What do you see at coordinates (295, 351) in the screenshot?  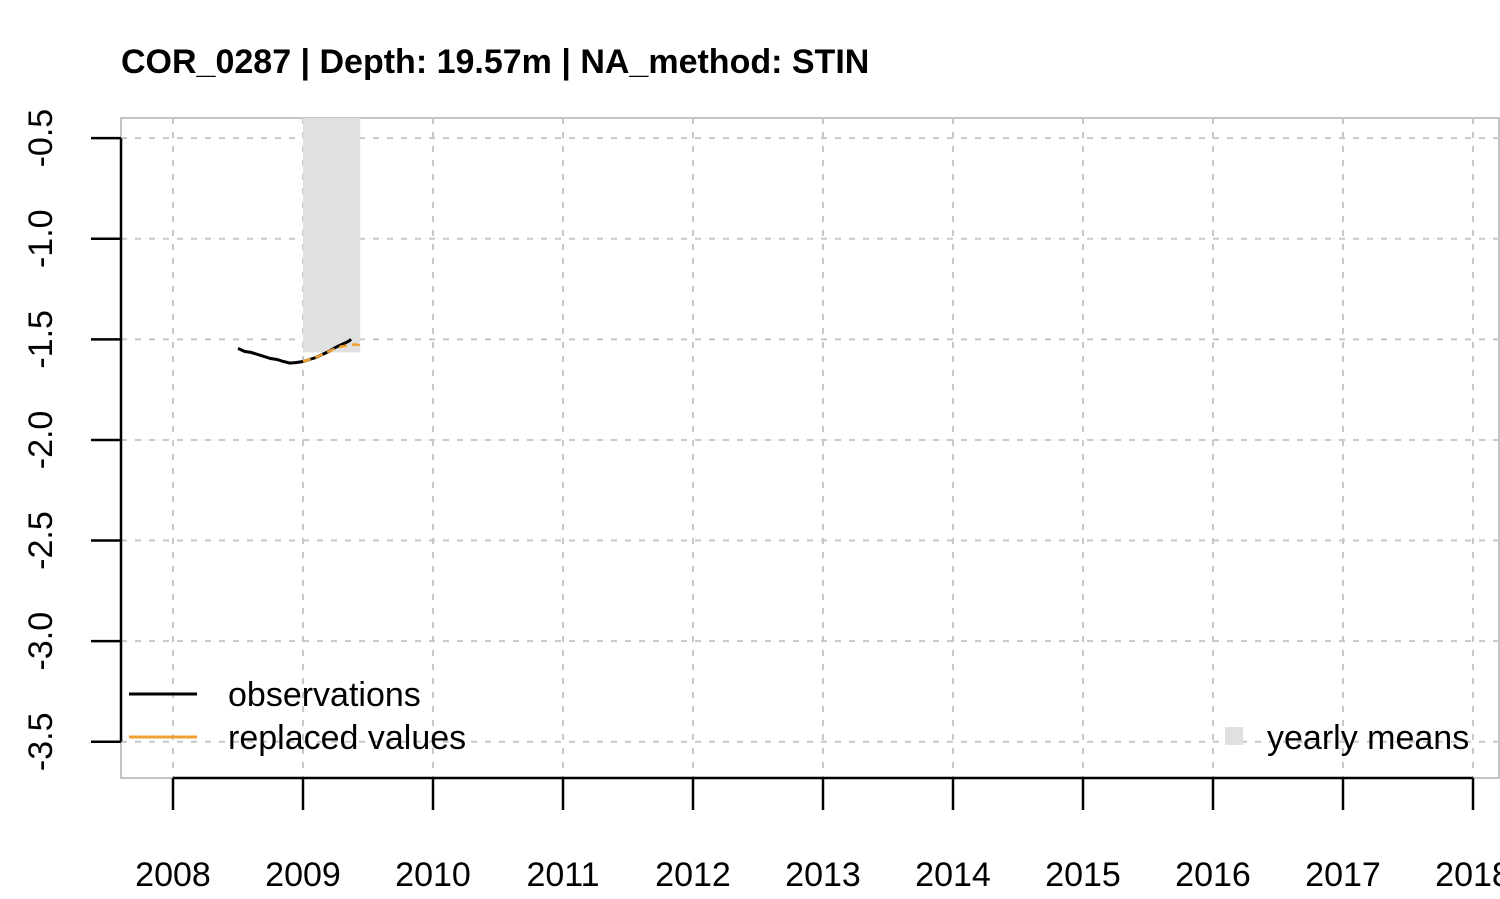 I see `series-line-observations` at bounding box center [295, 351].